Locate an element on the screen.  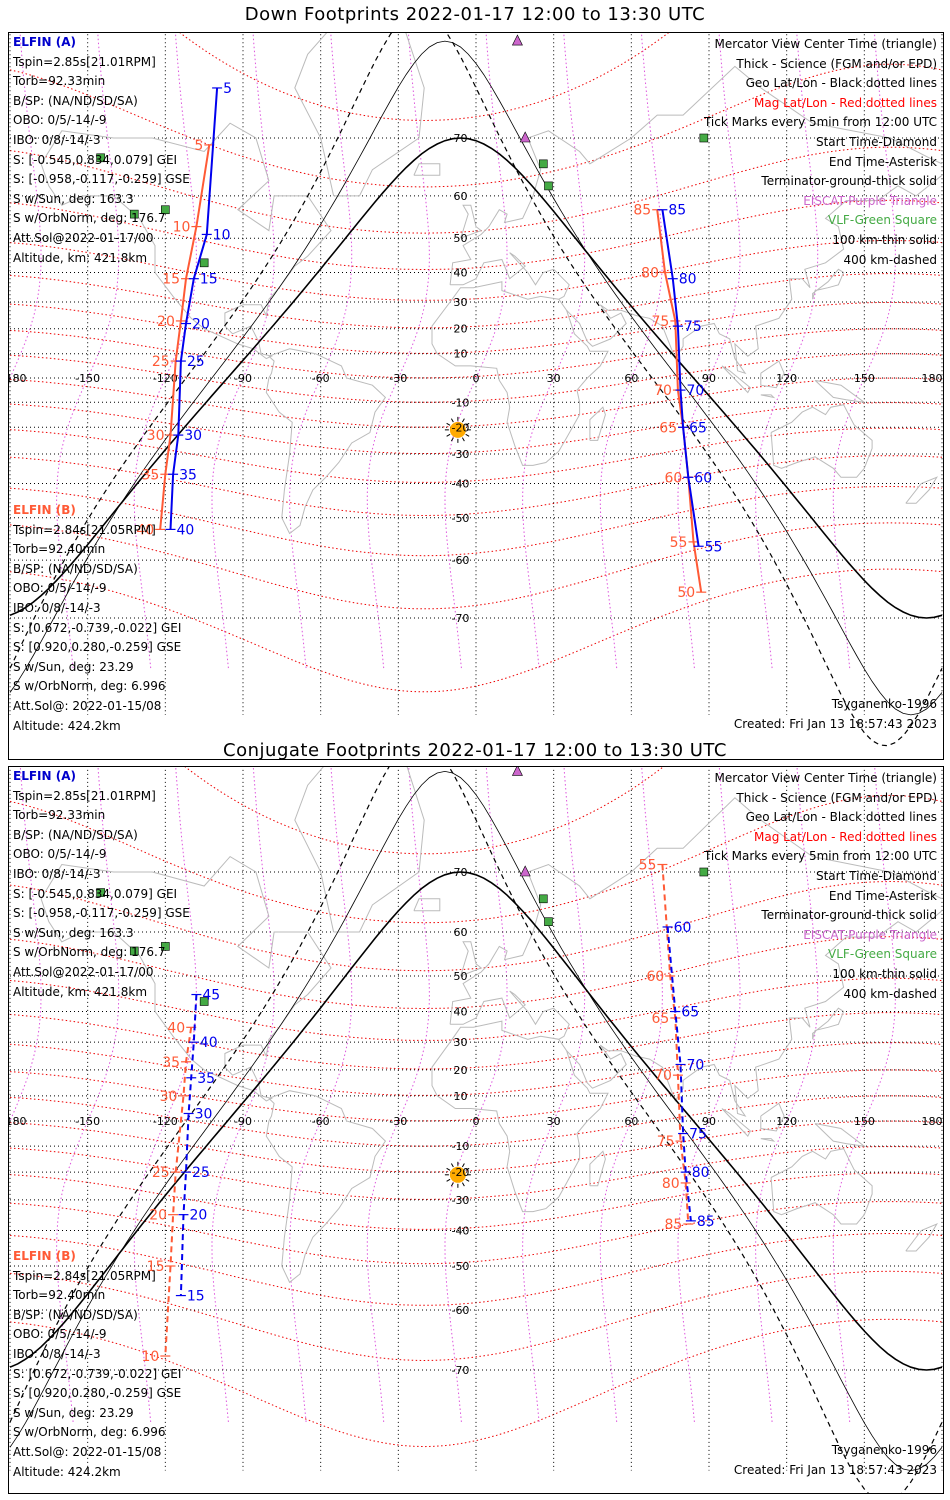
lon-tick-label: -150 is located at coordinates (87, 1121).